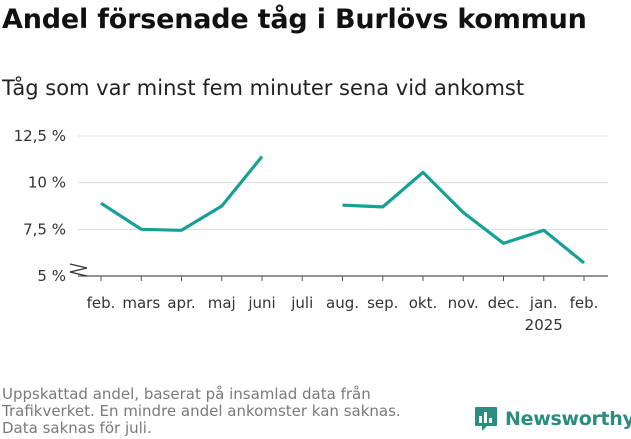 This screenshot has width=631, height=439. I want to click on x-tick-label: nov., so click(463, 303).